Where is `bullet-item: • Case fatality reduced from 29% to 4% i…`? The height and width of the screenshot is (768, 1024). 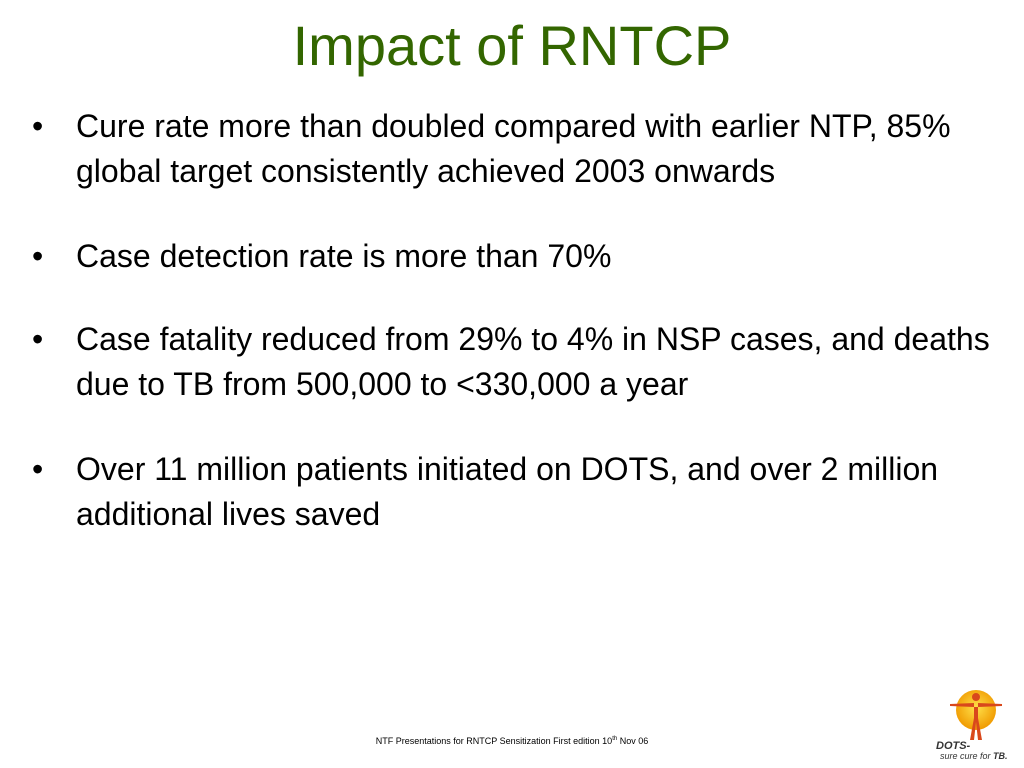
bullet-item: • Case fatality reduced from 29% to 4% i… is located at coordinates (520, 362).